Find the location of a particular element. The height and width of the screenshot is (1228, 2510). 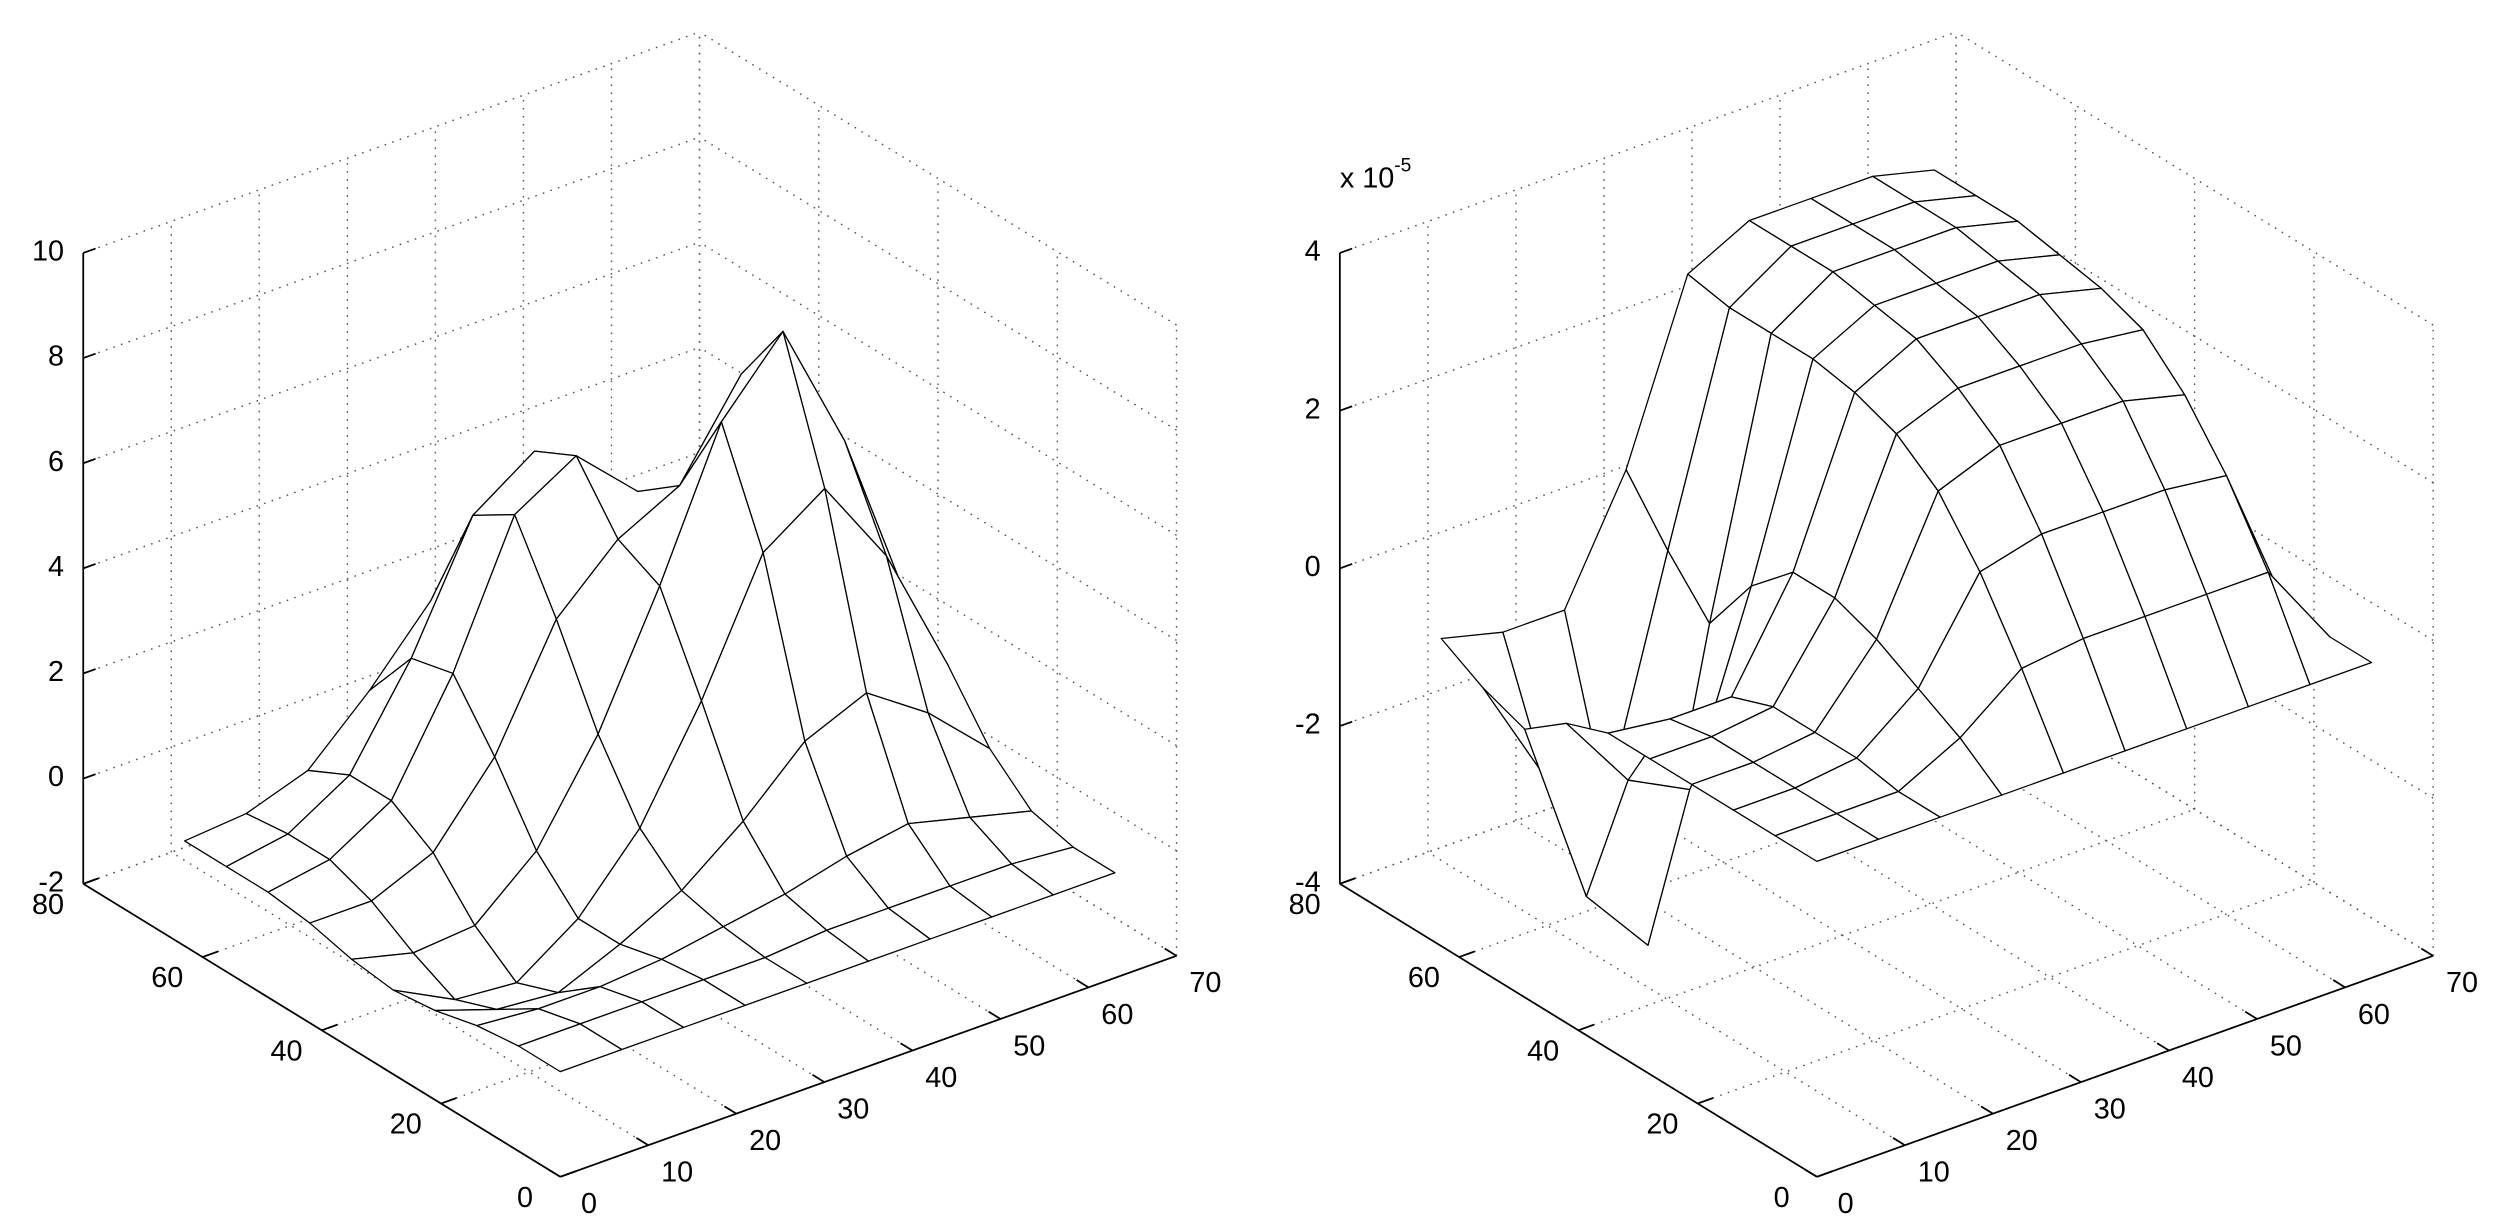

z-tick-label: 6 is located at coordinates (56, 462).